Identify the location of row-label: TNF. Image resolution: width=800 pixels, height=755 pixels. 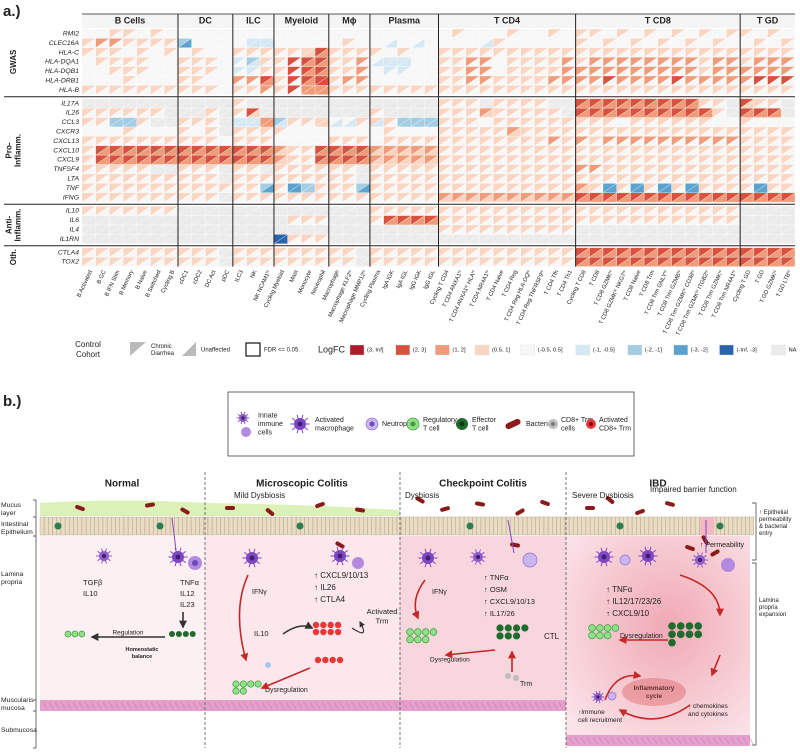
(73, 188).